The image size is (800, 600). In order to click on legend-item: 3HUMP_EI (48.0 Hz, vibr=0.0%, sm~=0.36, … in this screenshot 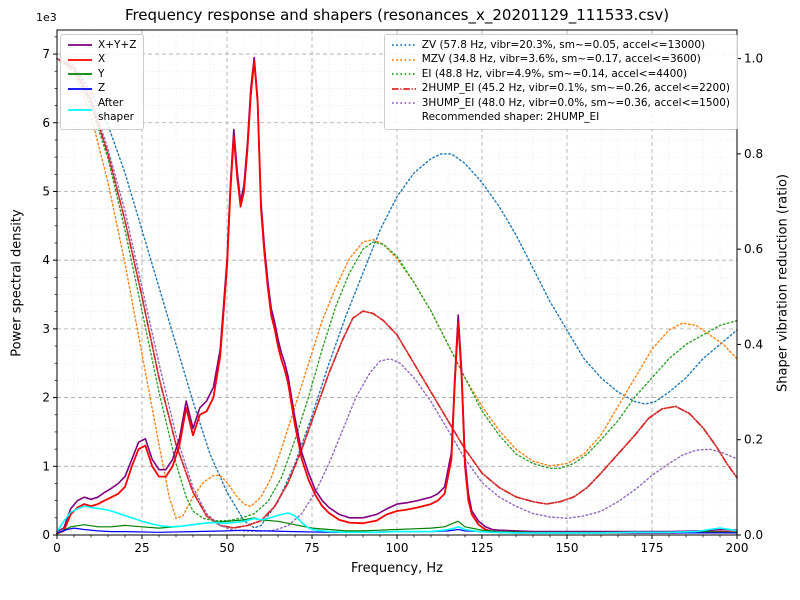, I will do `click(560, 103)`.